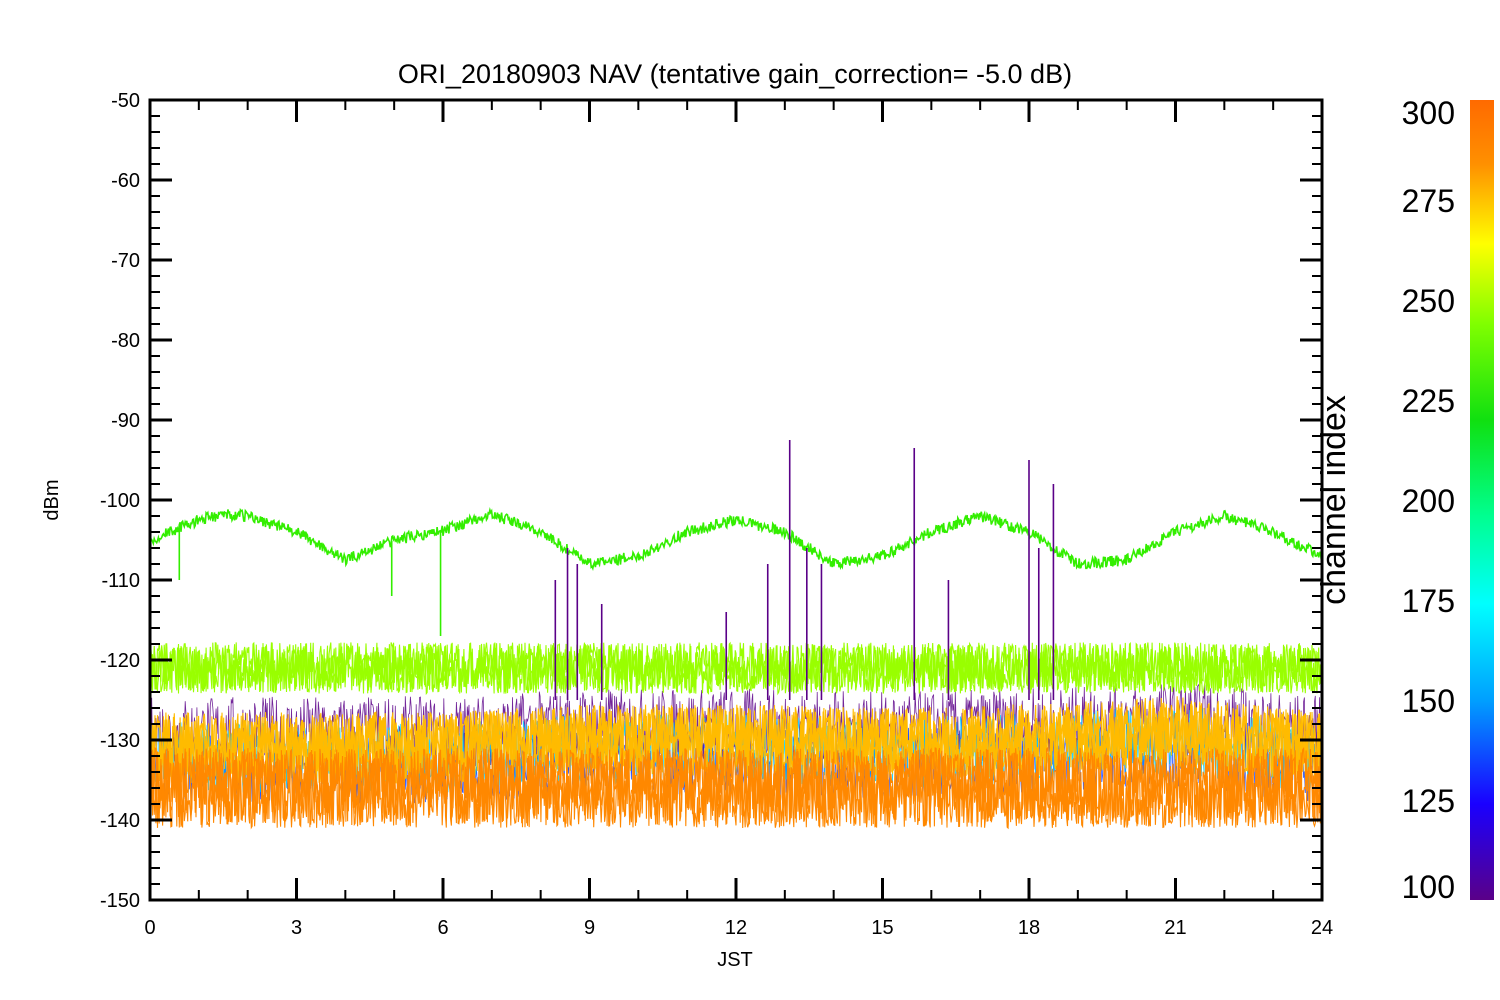 Image resolution: width=1500 pixels, height=1000 pixels. I want to click on colorbar, so click(1482, 500).